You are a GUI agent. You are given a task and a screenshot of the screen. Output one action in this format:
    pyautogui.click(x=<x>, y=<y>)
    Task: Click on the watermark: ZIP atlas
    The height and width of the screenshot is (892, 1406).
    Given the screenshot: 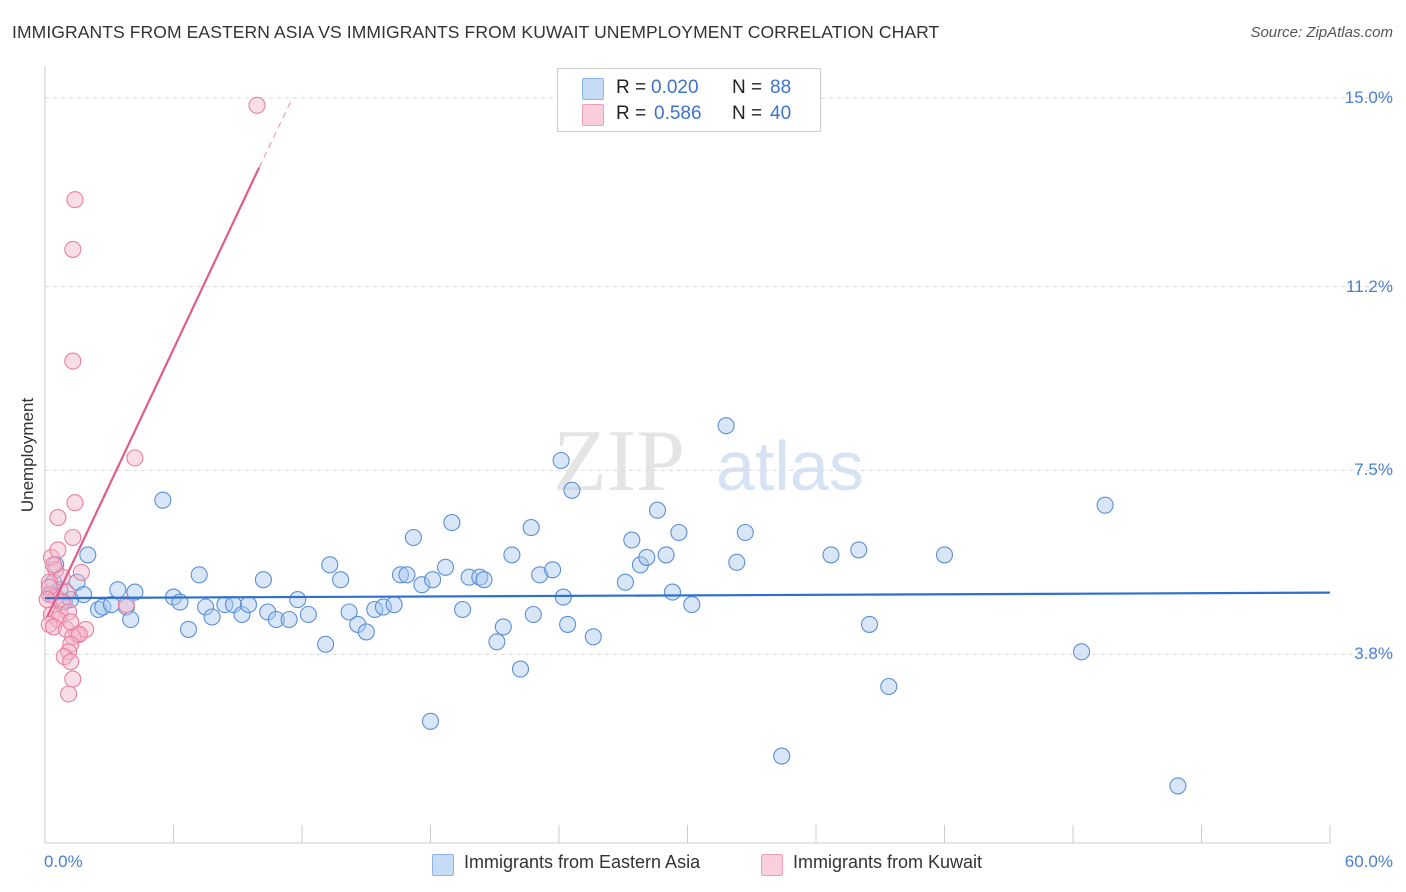 What is the action you would take?
    pyautogui.click(x=708, y=461)
    